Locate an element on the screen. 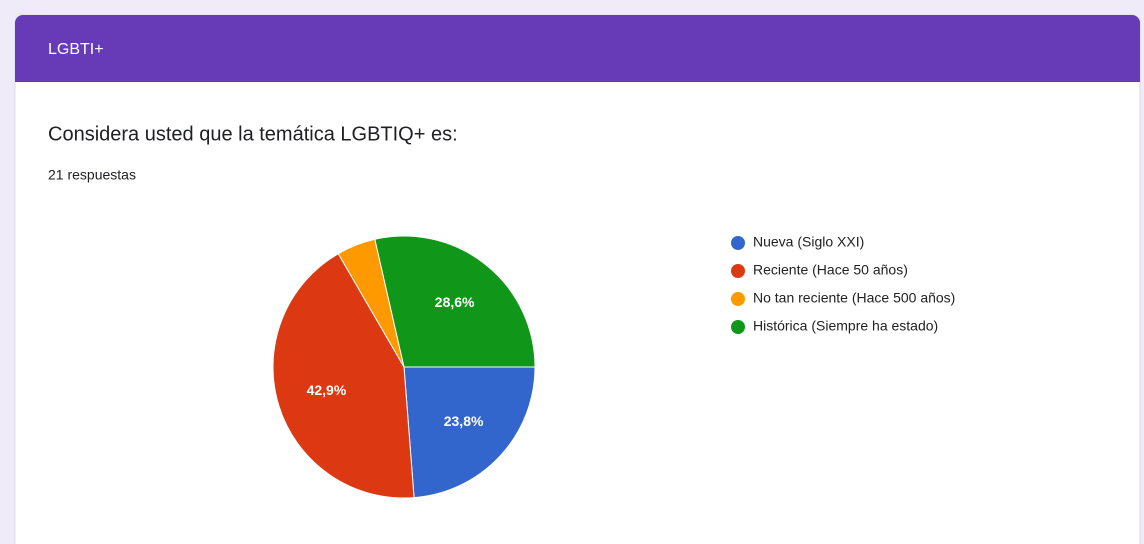 This screenshot has width=1144, height=544. legend-label: No tan reciente (Hace 500 años) is located at coordinates (854, 298).